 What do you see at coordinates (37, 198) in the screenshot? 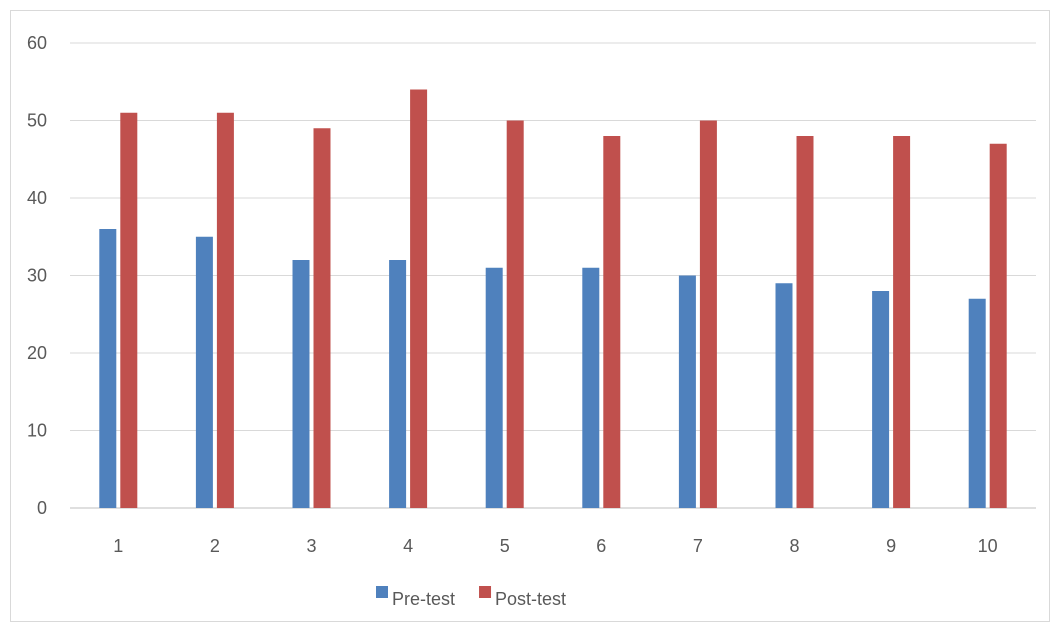
I see `y-tick-label: 40` at bounding box center [37, 198].